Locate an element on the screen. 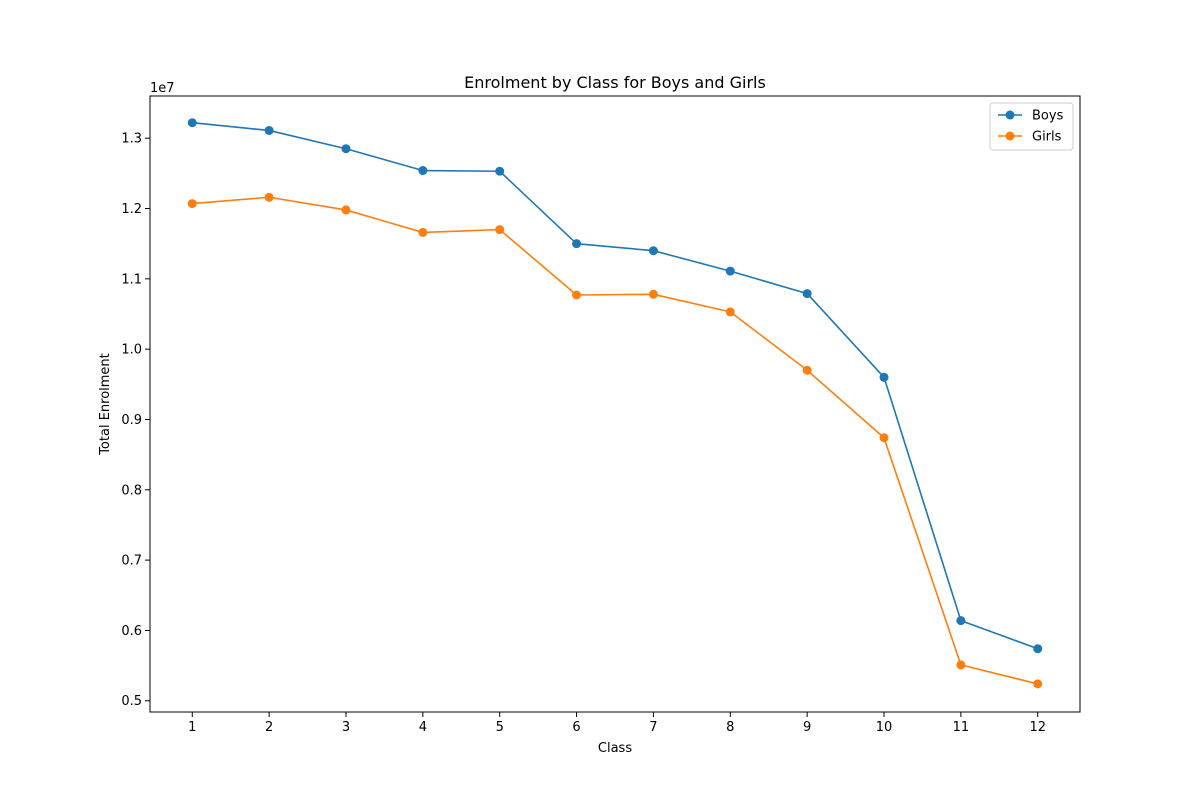  y-tick-label: 0.6 is located at coordinates (131, 631).